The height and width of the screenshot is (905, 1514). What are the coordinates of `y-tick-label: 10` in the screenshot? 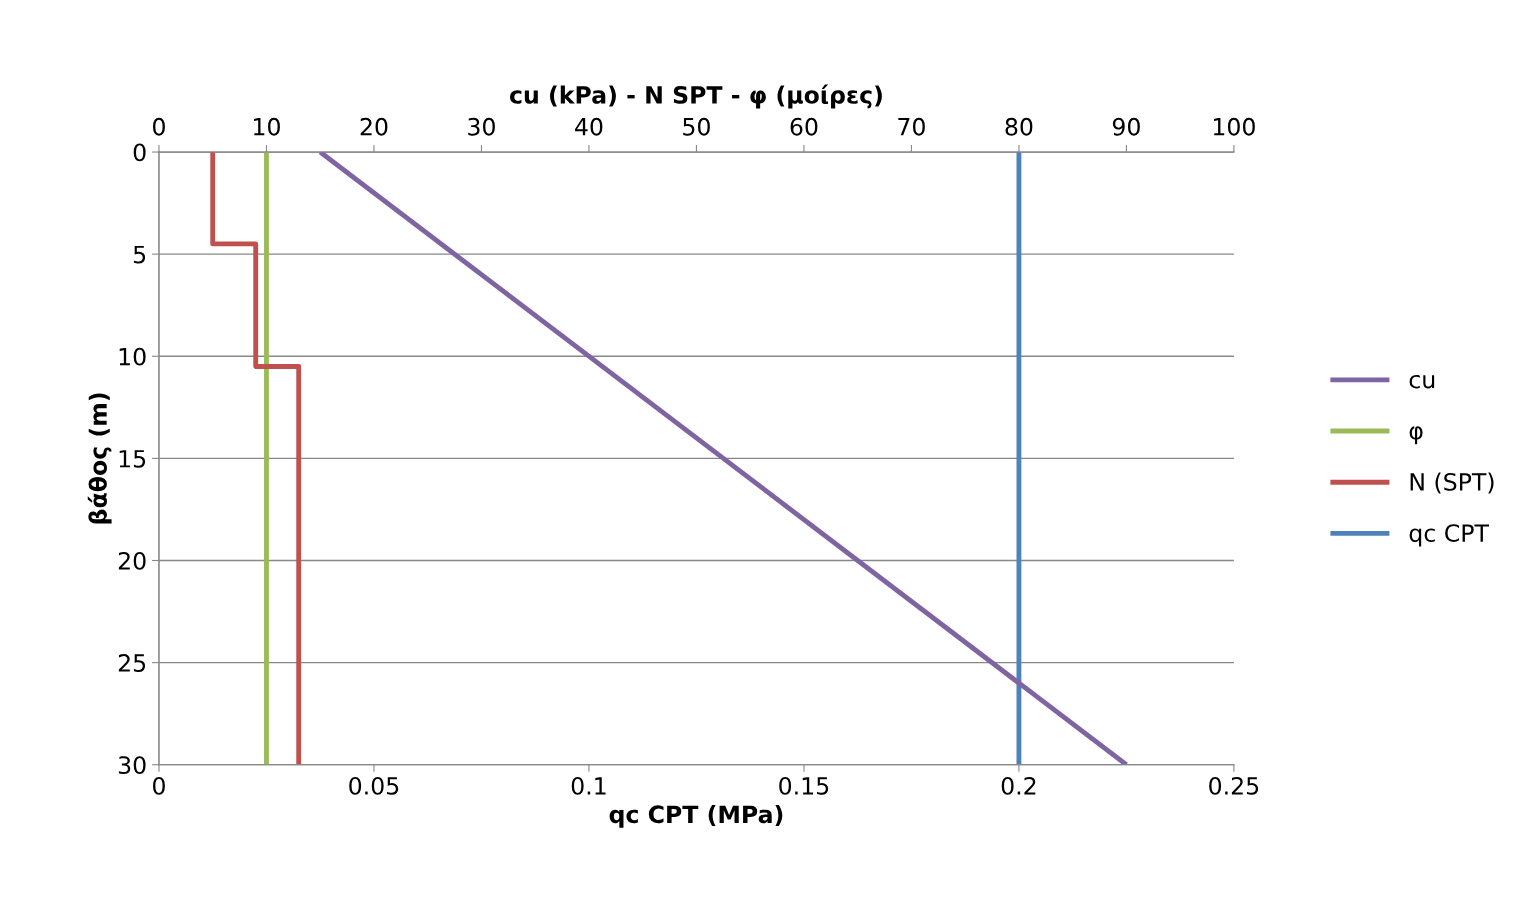 It's located at (132, 356).